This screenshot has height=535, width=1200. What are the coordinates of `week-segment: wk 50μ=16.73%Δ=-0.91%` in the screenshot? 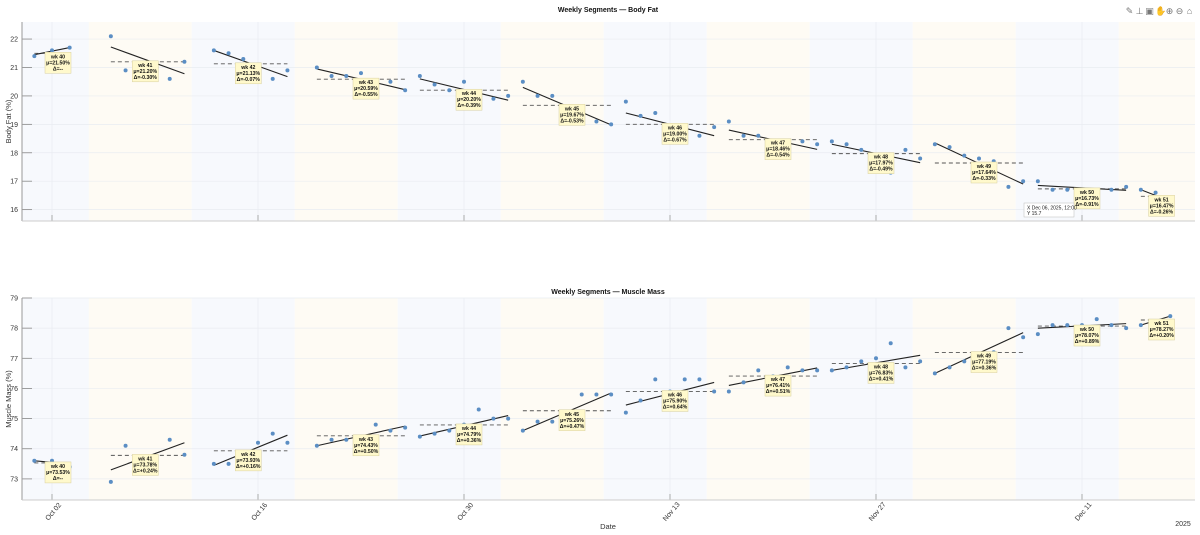 It's located at (1082, 194).